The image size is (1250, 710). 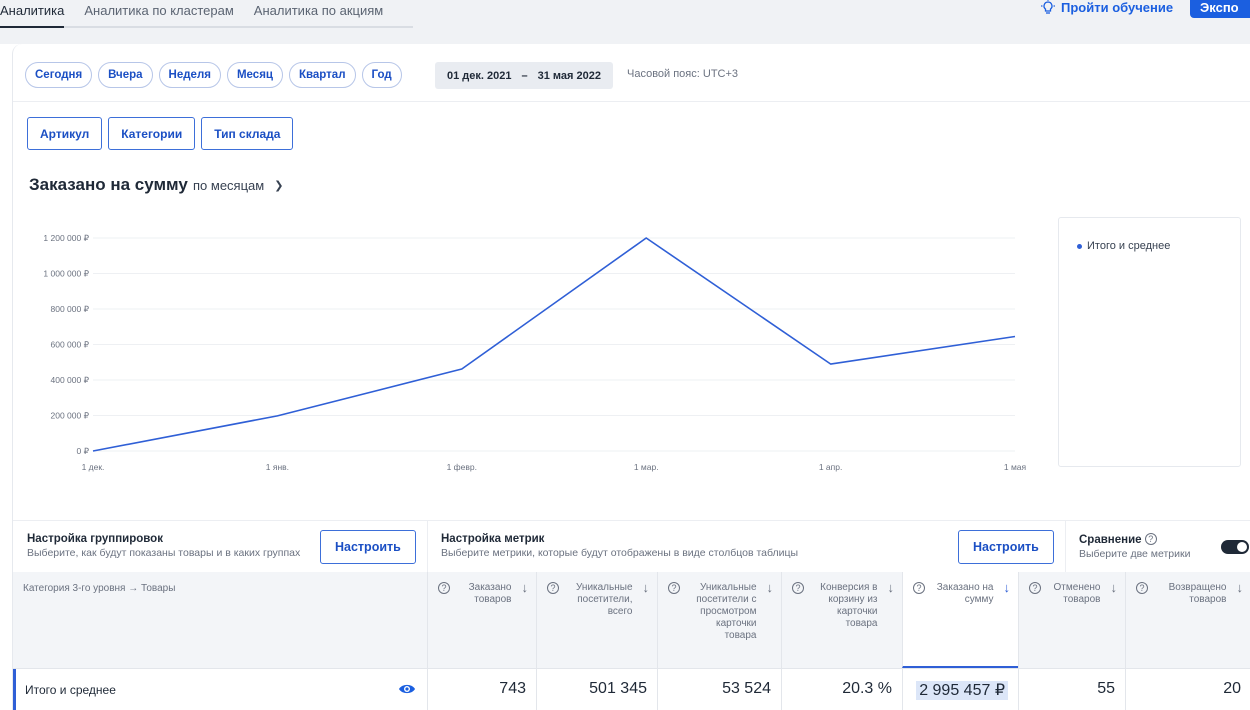 I want to click on groupings-title: Настройка группировок, so click(x=95, y=539).